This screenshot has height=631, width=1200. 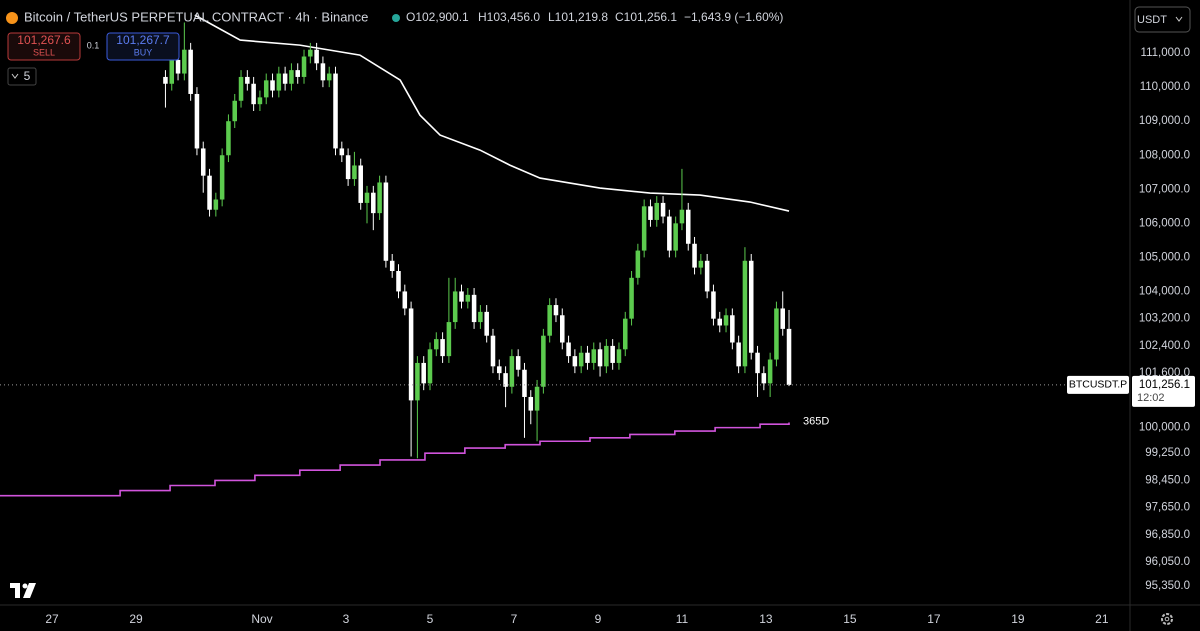 I want to click on coin-icon, so click(x=12, y=18).